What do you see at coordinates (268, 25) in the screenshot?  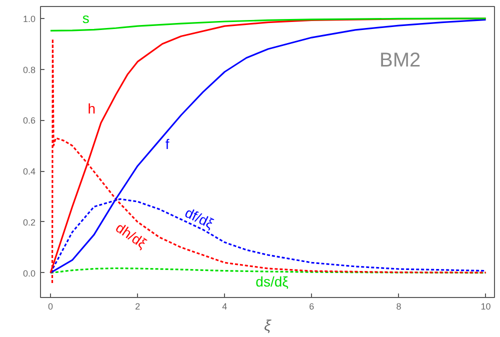 I see `line-series` at bounding box center [268, 25].